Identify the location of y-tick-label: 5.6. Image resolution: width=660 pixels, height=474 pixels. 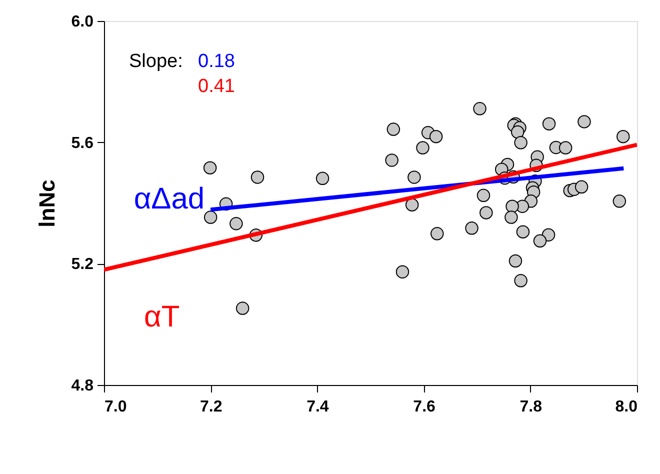
(82, 143).